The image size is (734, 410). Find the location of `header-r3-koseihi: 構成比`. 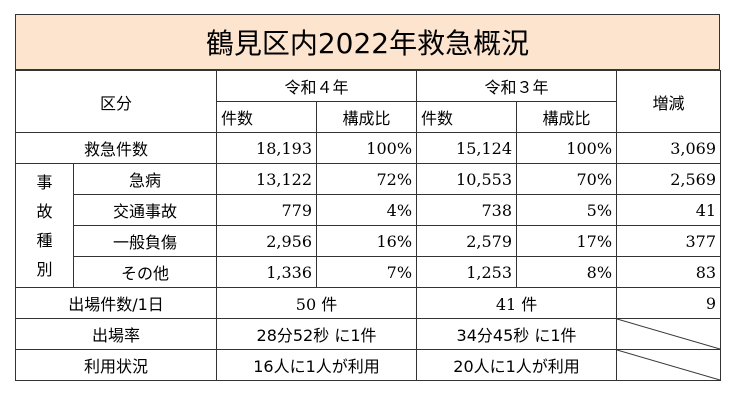

header-r3-koseihi: 構成比 is located at coordinates (567, 117).